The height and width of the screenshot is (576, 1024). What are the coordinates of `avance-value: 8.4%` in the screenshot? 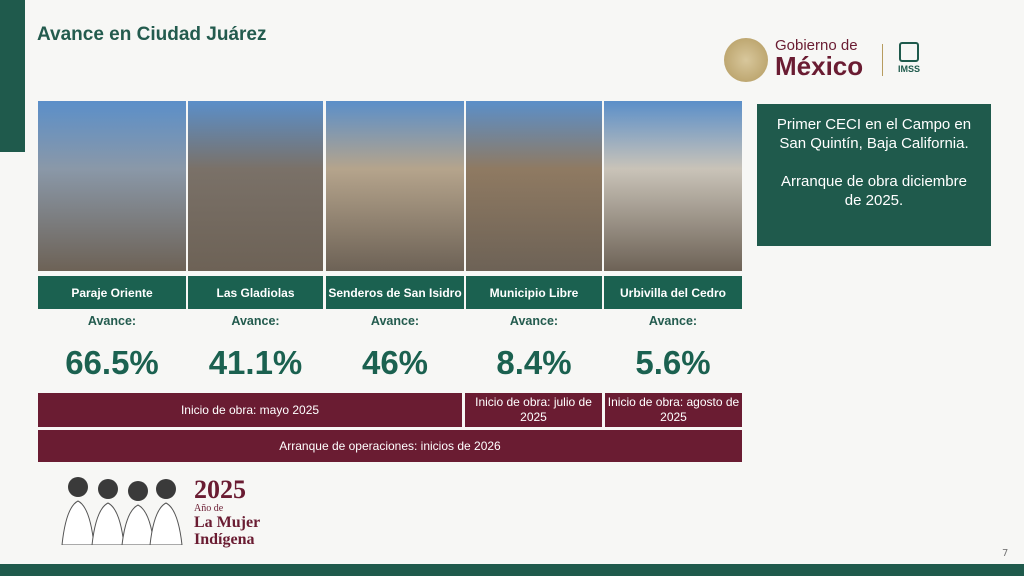 It's located at (534, 362).